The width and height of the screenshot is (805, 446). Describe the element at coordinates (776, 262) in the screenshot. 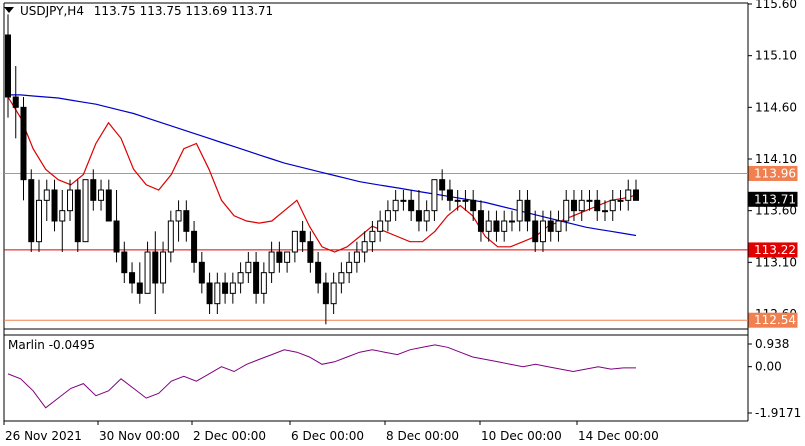

I see `y-tick-label: 113.10` at that location.